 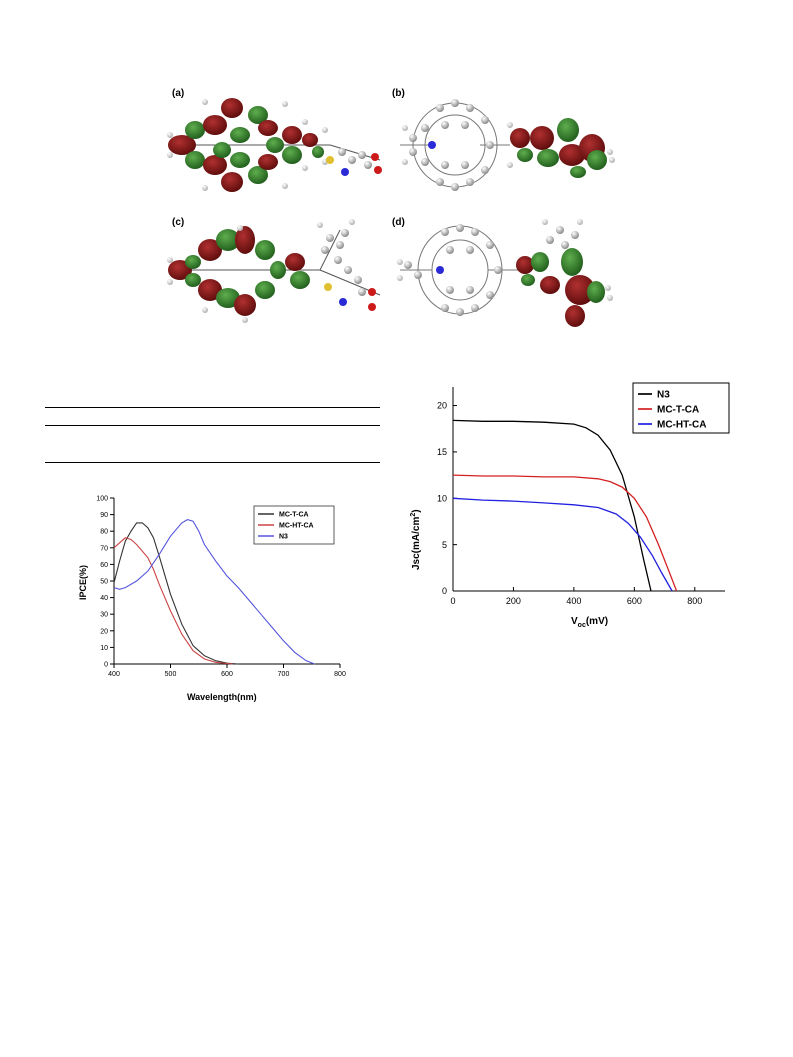 I want to click on ipce-series-mc-ht-ca, so click(x=173, y=601).